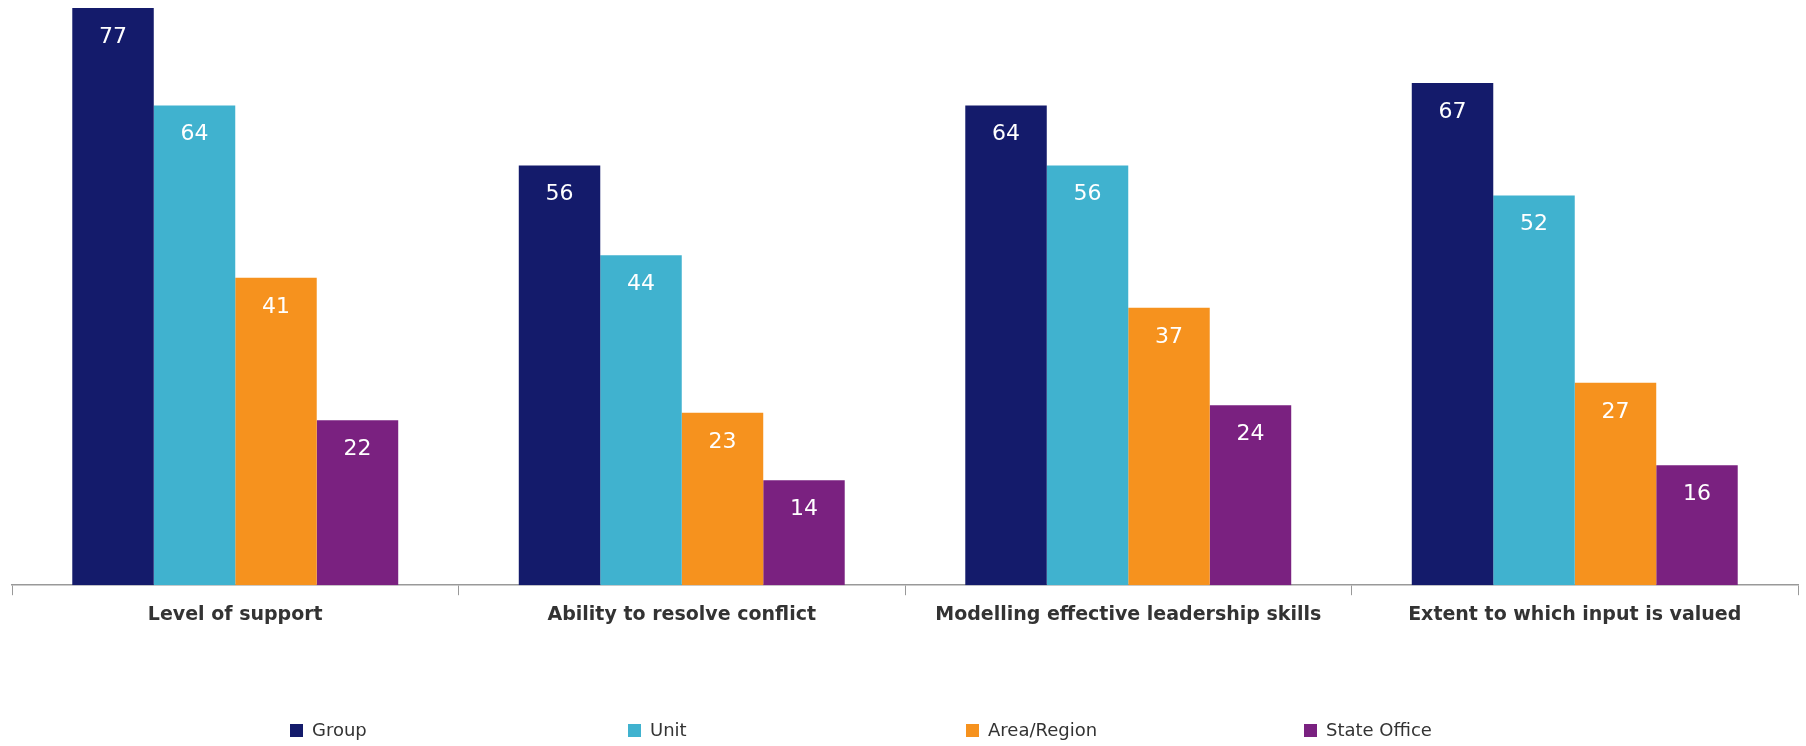 The image size is (1806, 746). I want to click on x-tick-label: Extent to which input is valued, so click(1575, 612).